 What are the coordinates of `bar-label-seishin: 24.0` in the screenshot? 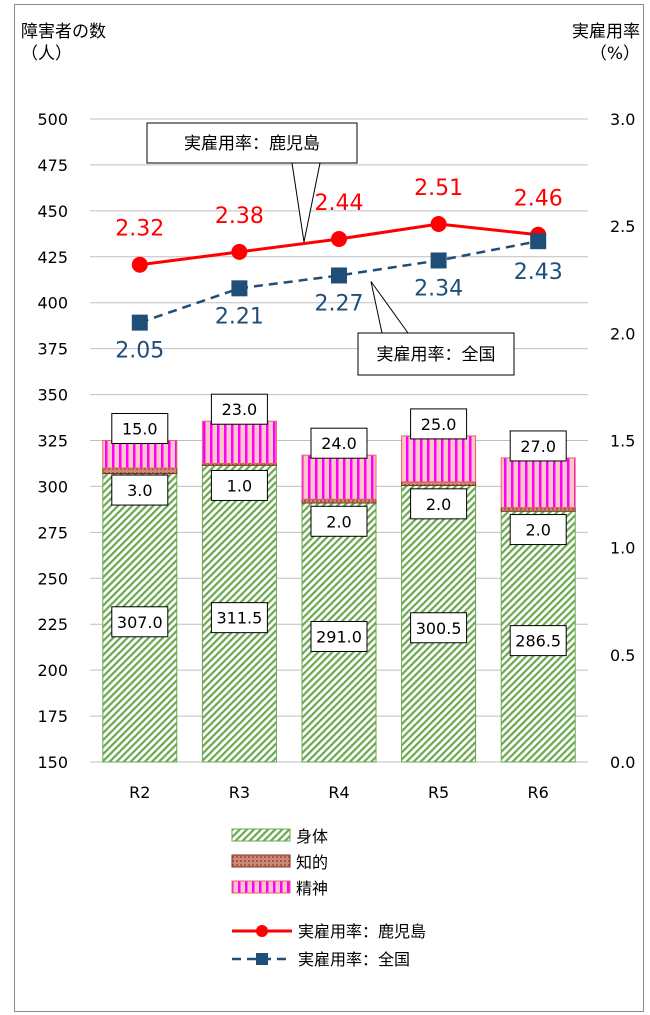 It's located at (339, 443).